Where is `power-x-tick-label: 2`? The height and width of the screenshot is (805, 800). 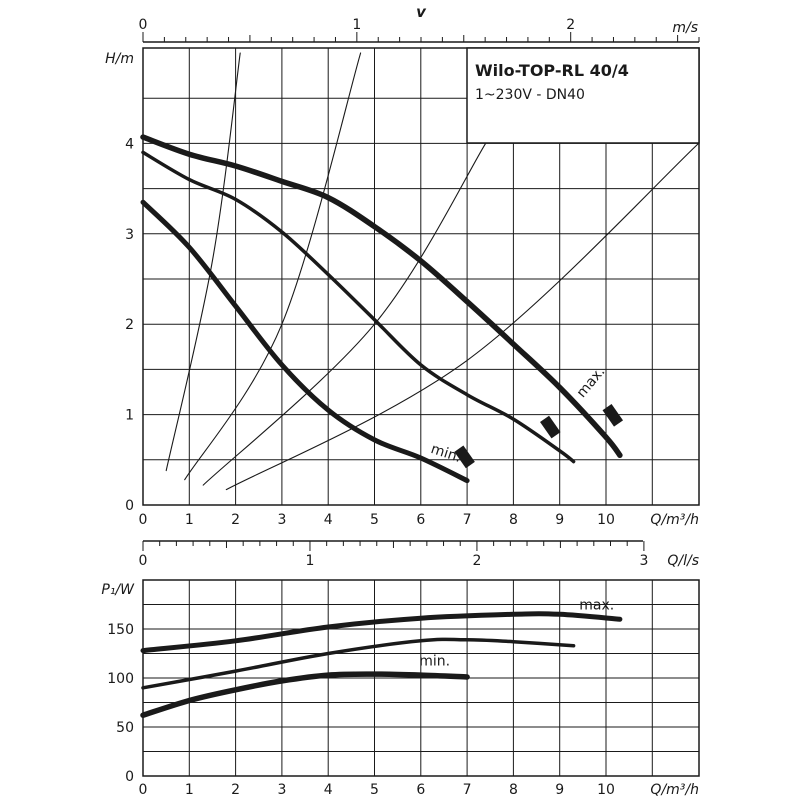 power-x-tick-label: 2 is located at coordinates (235, 790).